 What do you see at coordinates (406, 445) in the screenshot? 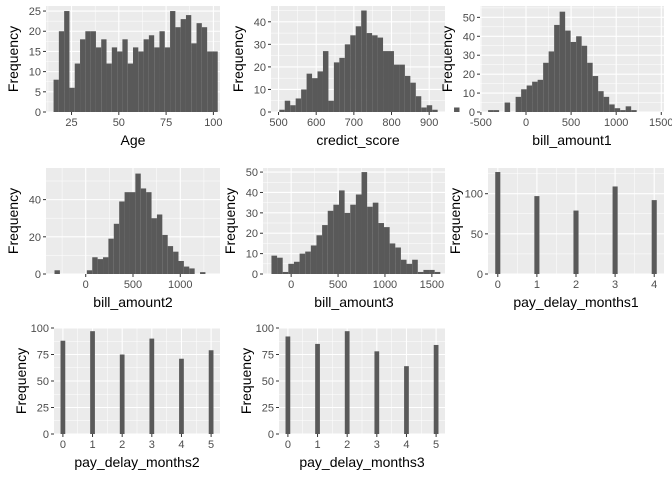
I see `x-tick-label: 4` at bounding box center [406, 445].